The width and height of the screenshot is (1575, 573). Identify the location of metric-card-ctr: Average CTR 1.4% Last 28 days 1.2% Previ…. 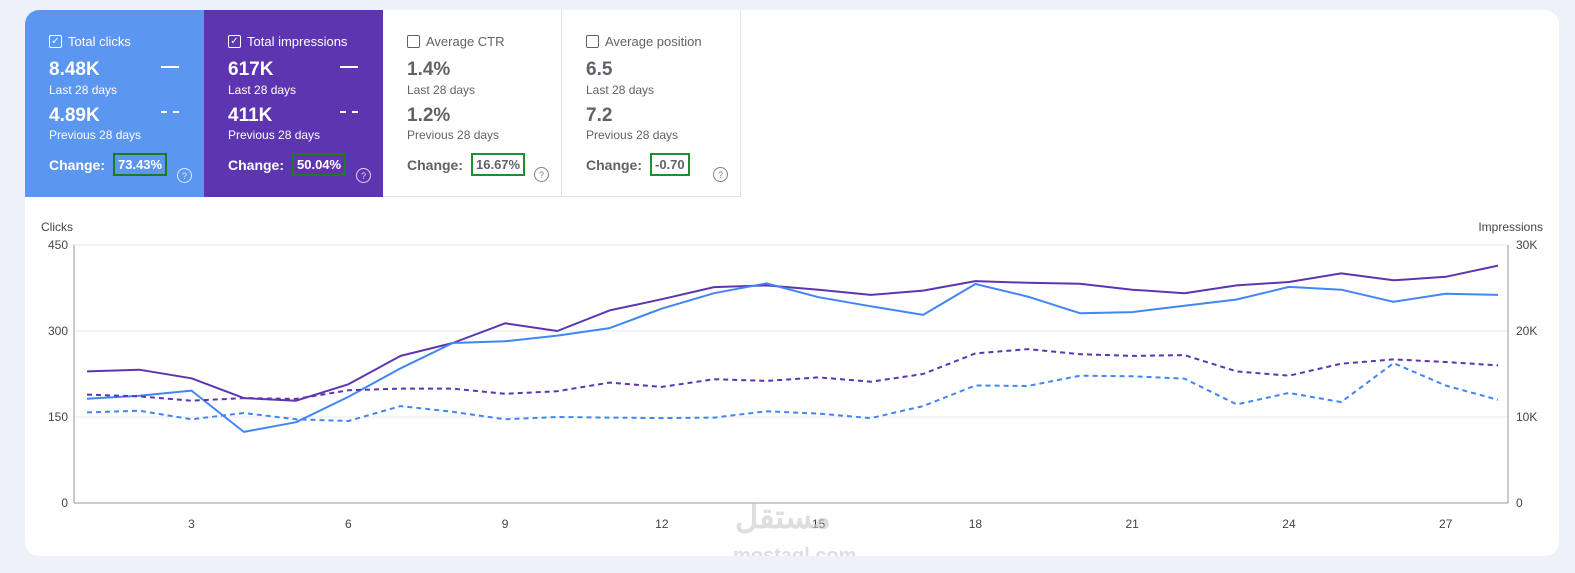
(472, 103).